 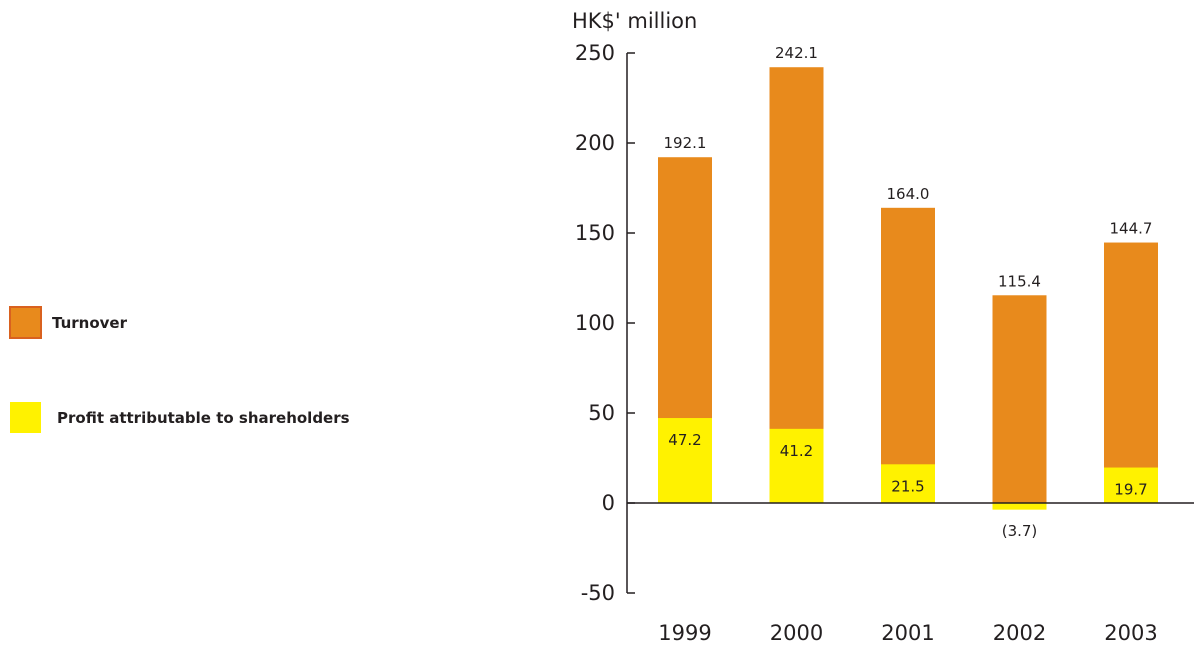 I want to click on bar-profit-1999, so click(x=685, y=460).